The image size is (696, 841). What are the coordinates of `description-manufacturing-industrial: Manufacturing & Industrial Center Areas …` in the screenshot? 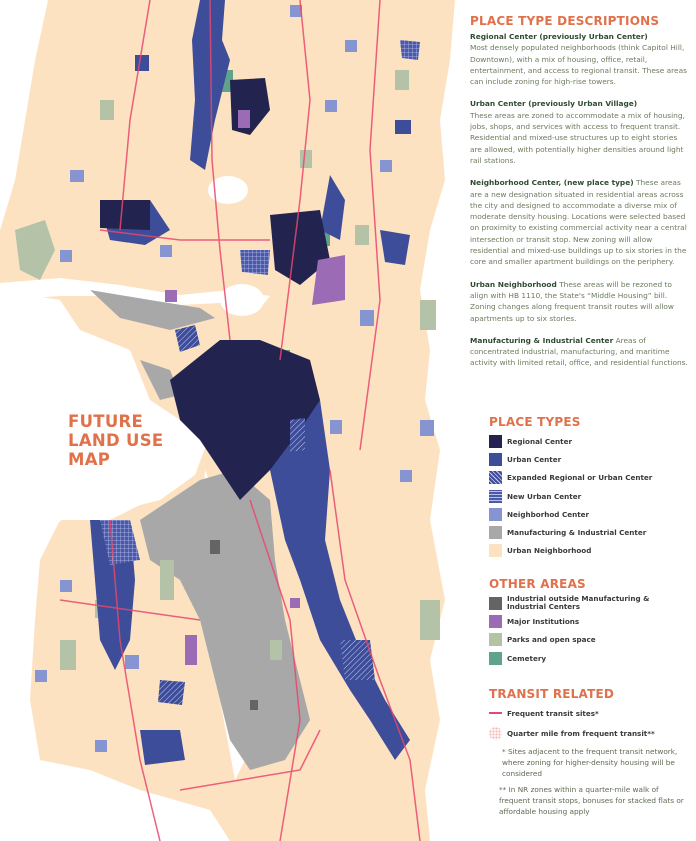 It's located at (580, 352).